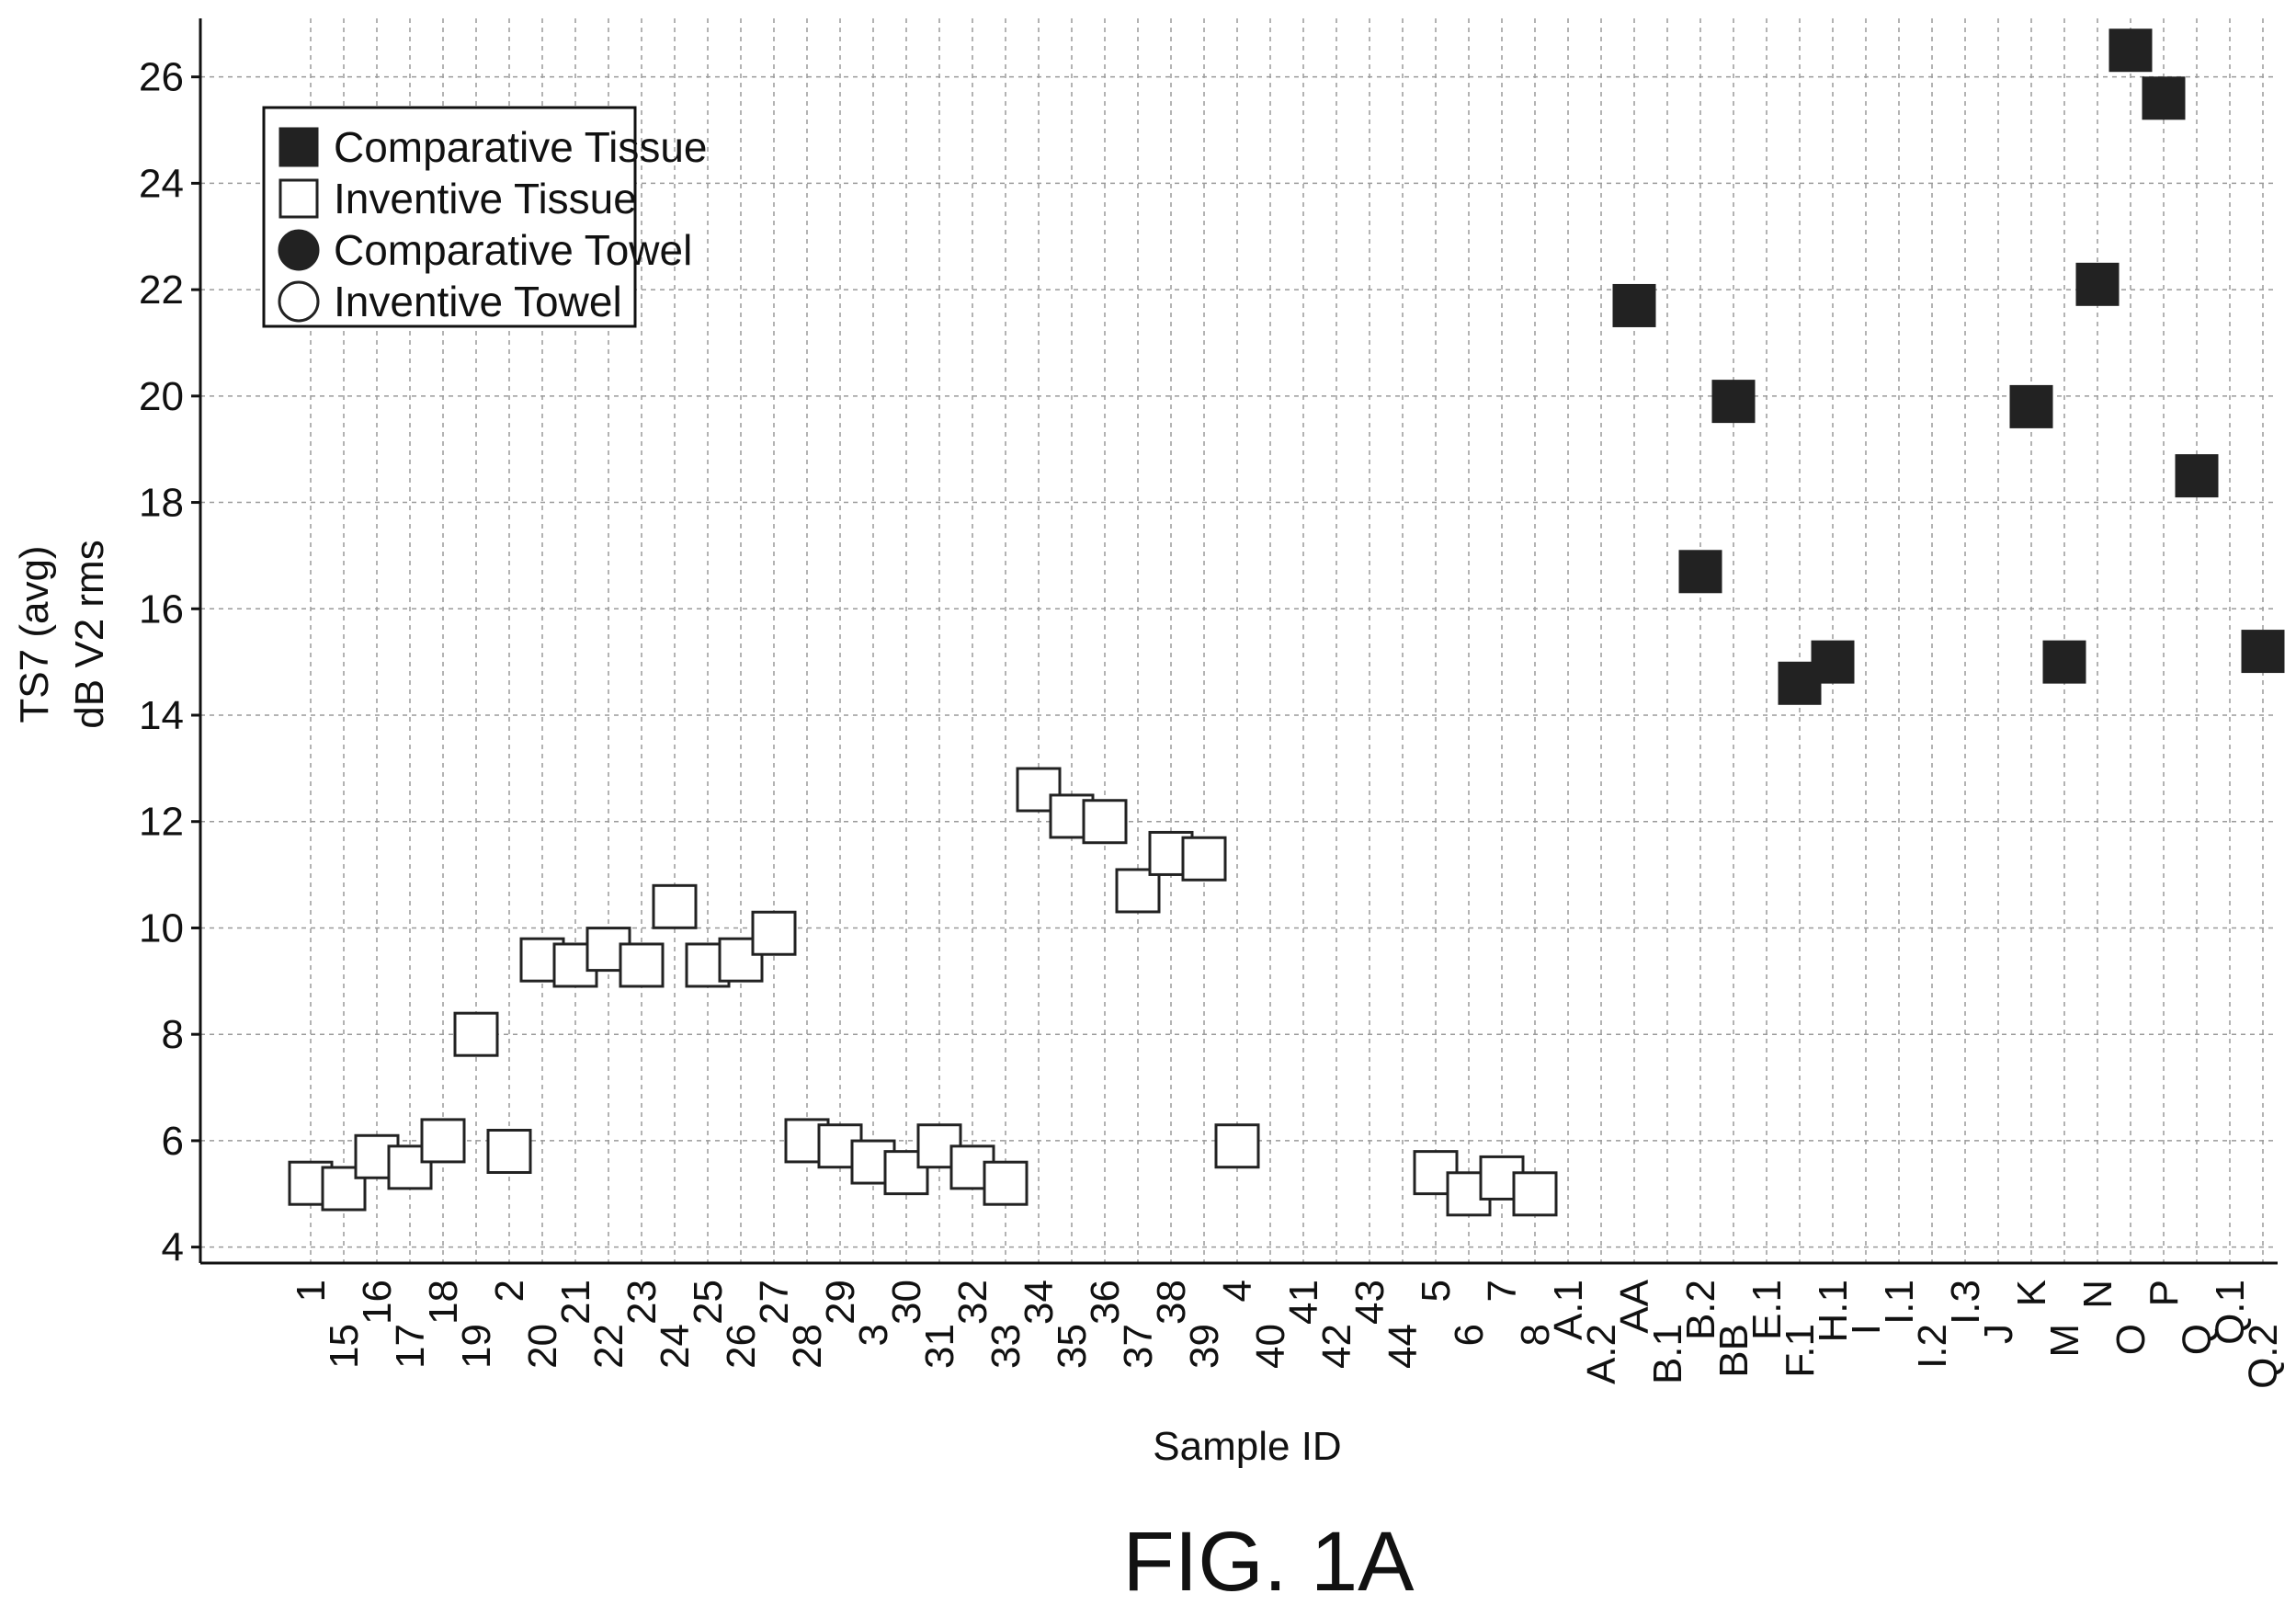 This screenshot has height=1605, width=2296. I want to click on x-tick-label: 30, so click(907, 1302).